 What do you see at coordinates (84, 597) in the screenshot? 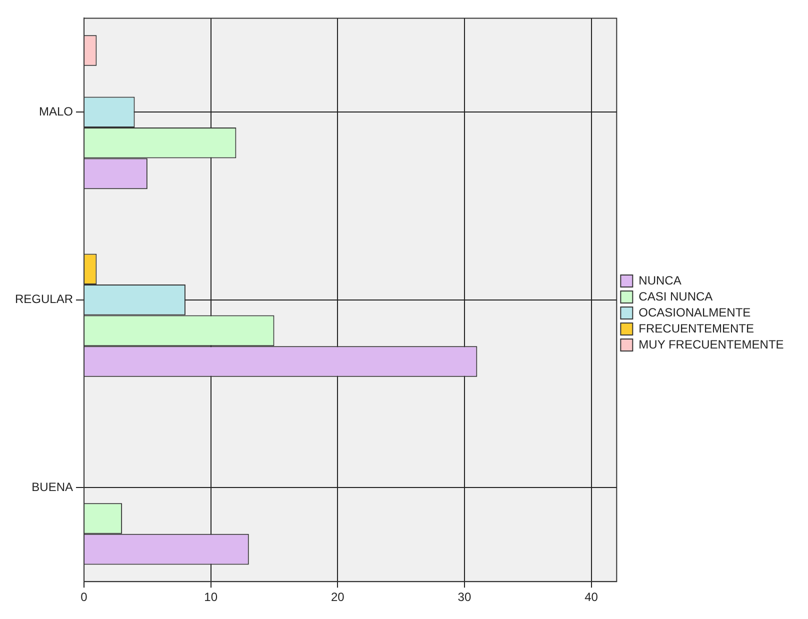
I see `x-tick-label: 0` at bounding box center [84, 597].